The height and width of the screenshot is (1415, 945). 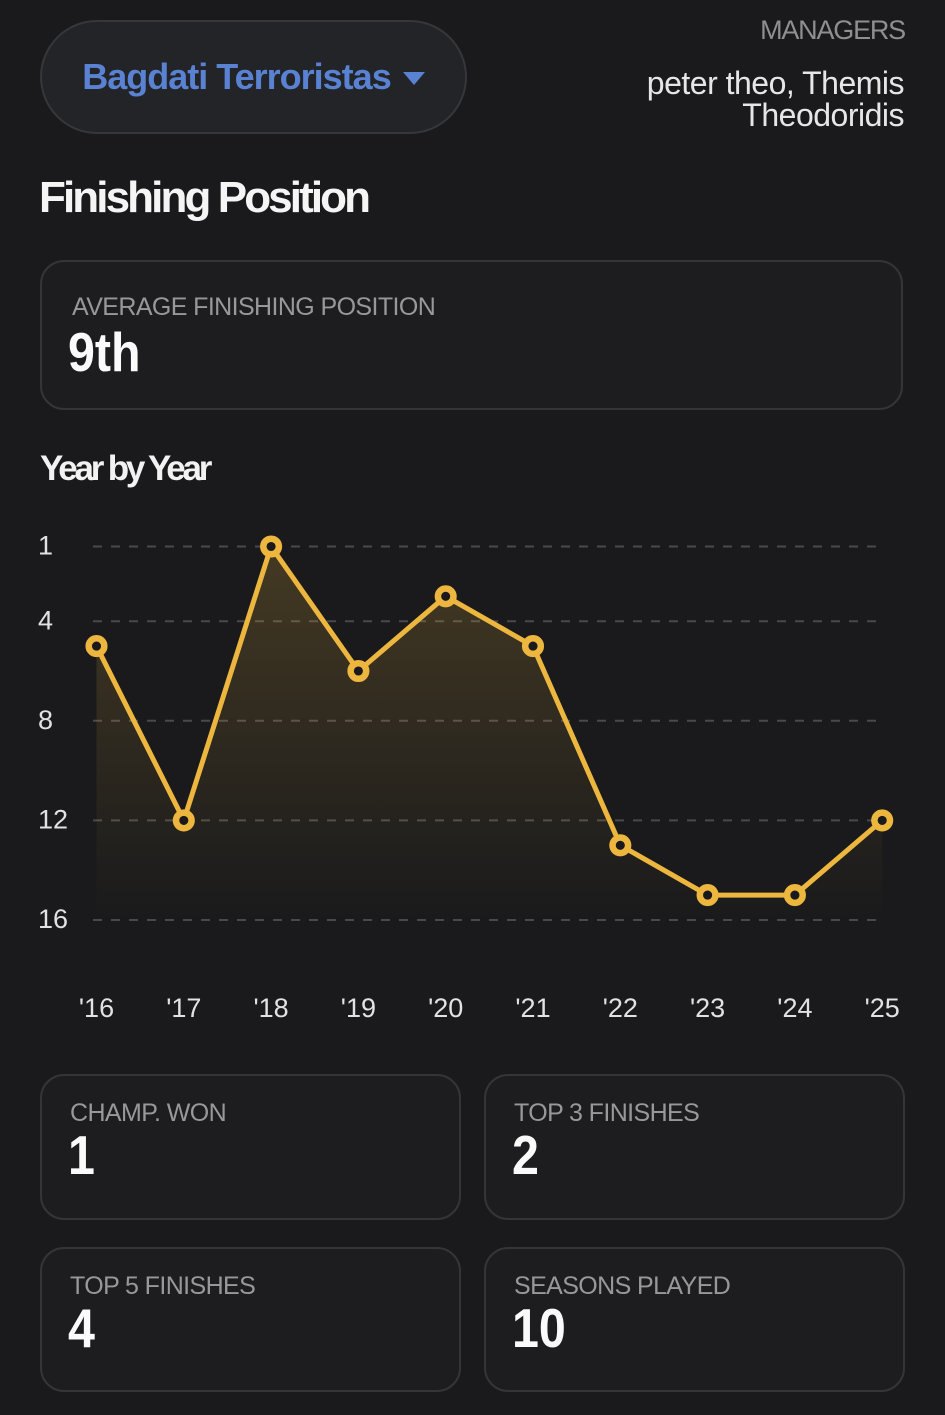 I want to click on svg-text: 16, so click(x=53, y=919).